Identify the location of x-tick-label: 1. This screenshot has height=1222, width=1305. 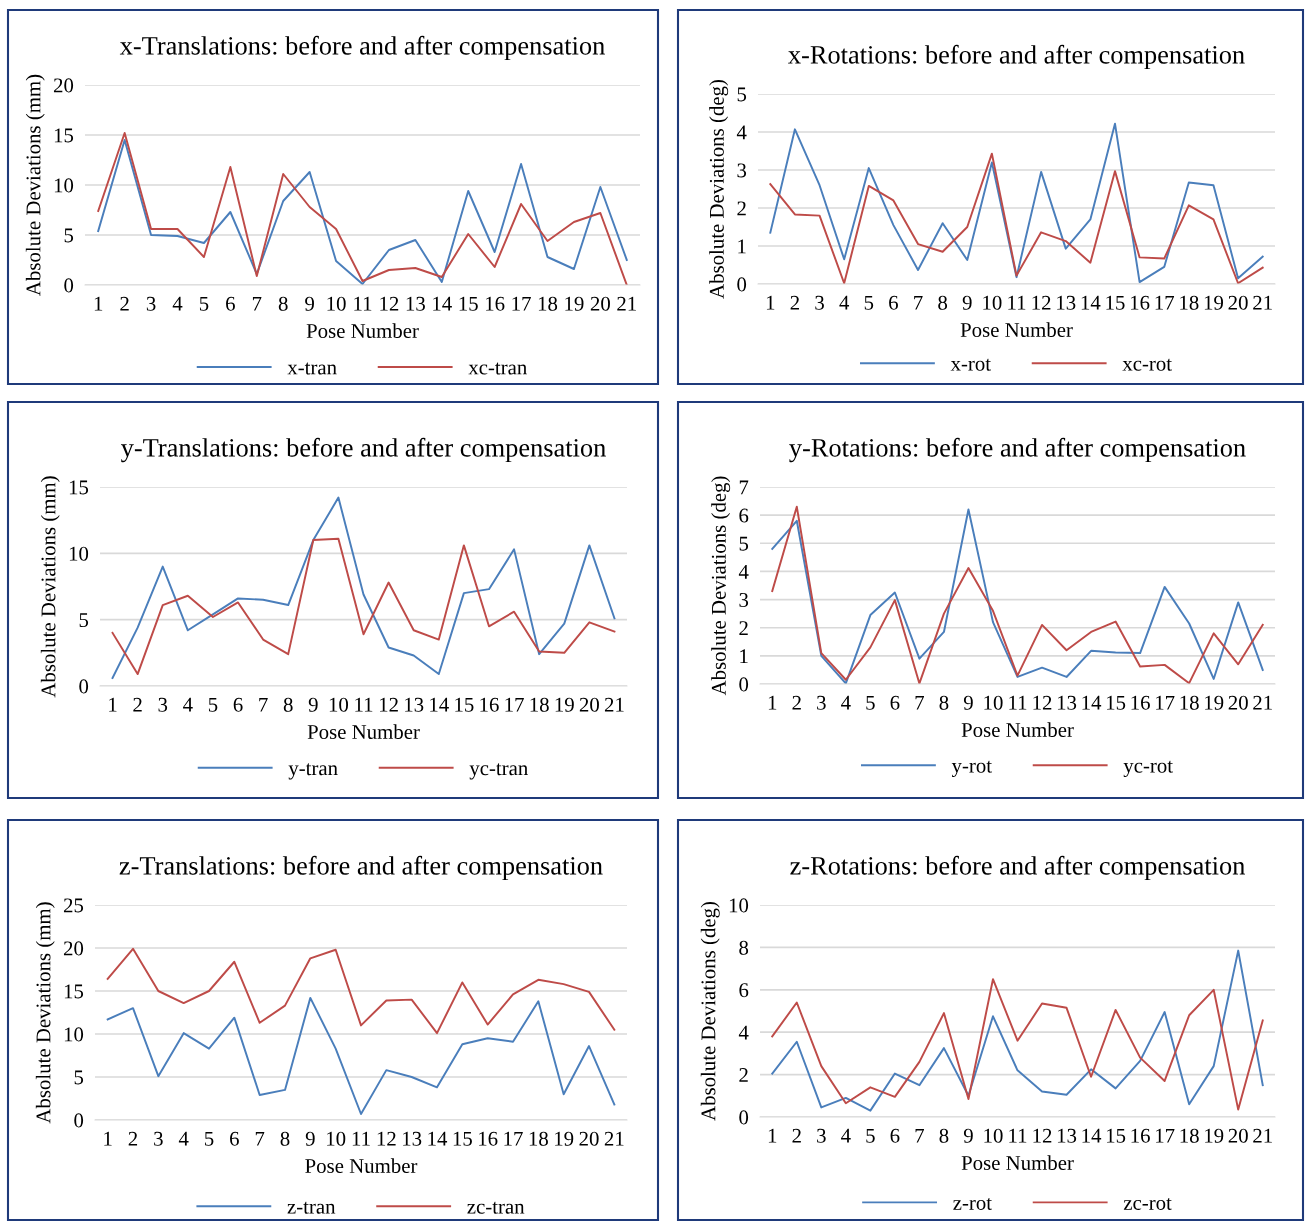
(113, 704).